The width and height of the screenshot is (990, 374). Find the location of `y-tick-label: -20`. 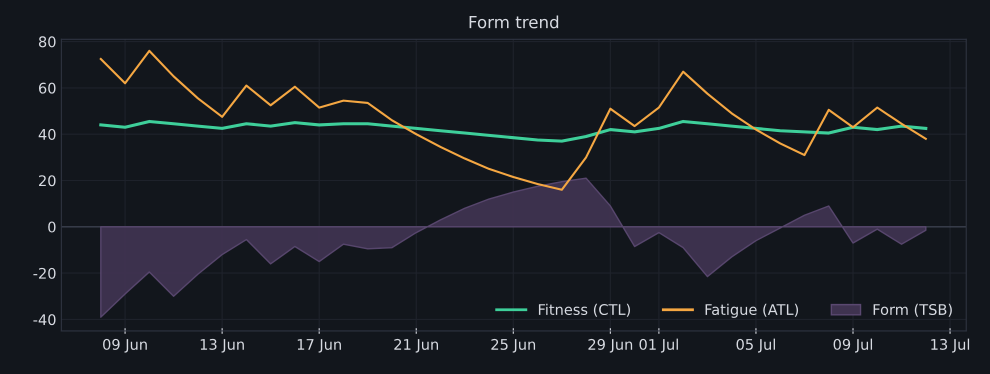

y-tick-label: -20 is located at coordinates (44, 273).